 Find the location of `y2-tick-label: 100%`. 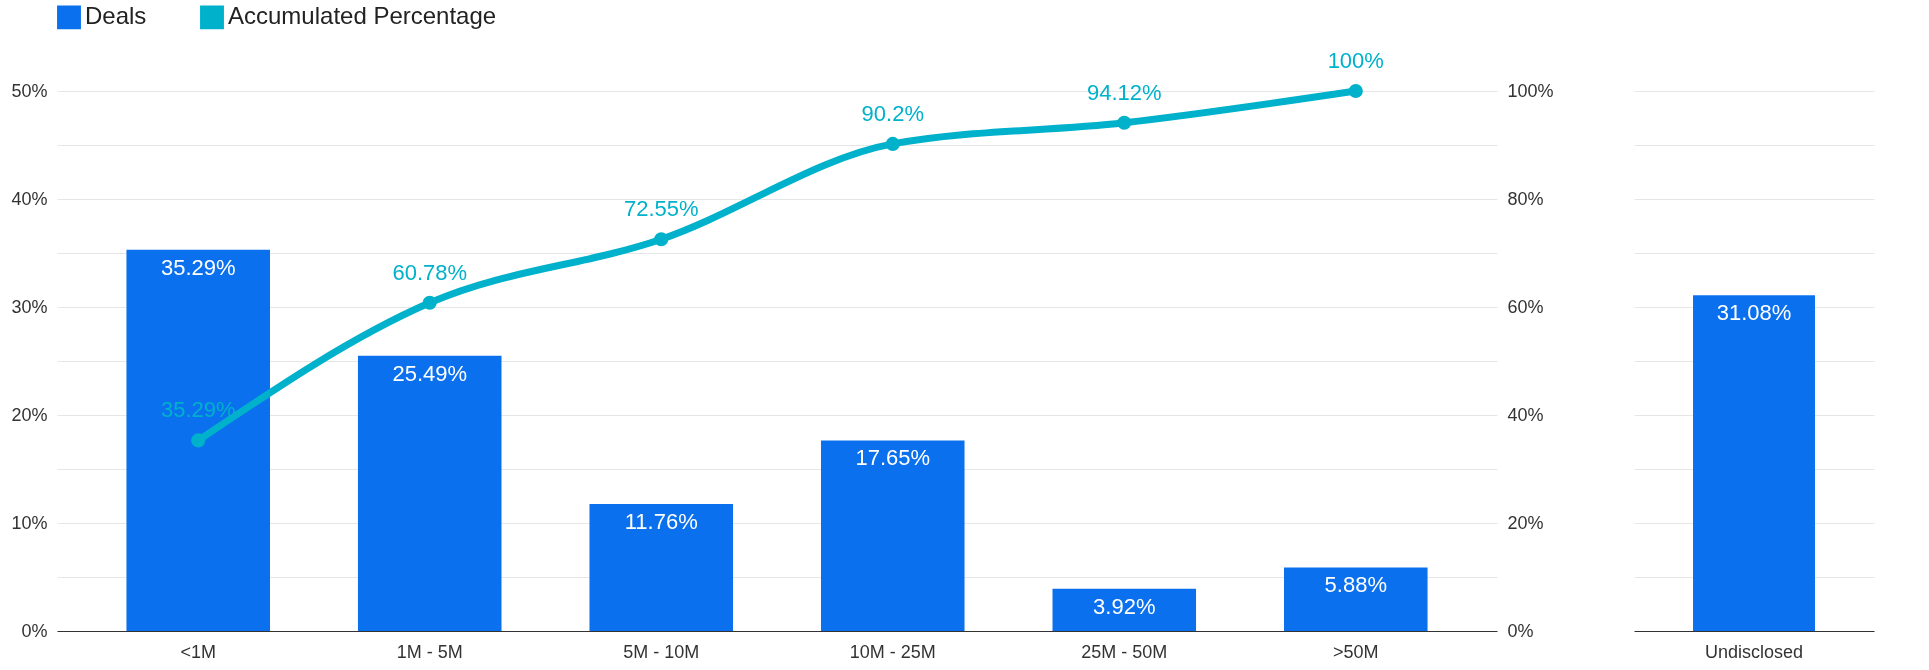

y2-tick-label: 100% is located at coordinates (1530, 90).